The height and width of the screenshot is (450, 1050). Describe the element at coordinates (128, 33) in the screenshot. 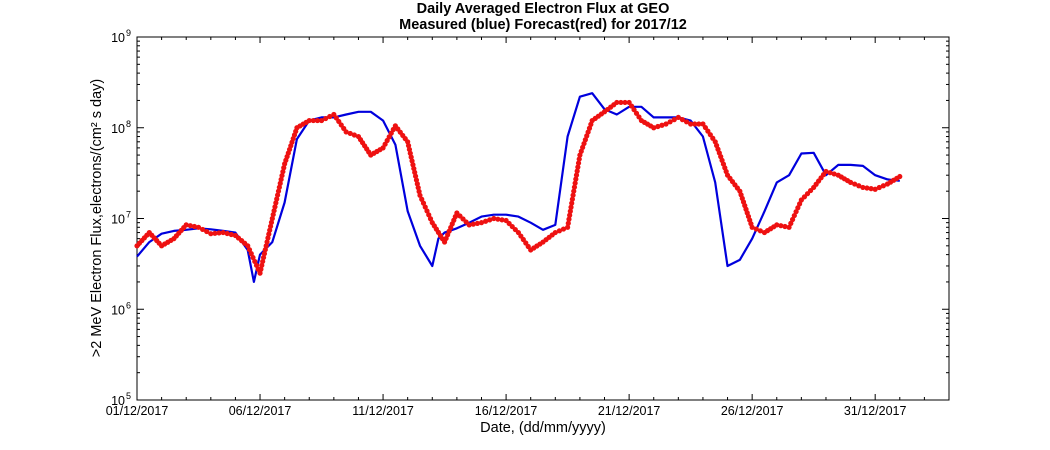

I see `y-tick-exponent: 9` at that location.